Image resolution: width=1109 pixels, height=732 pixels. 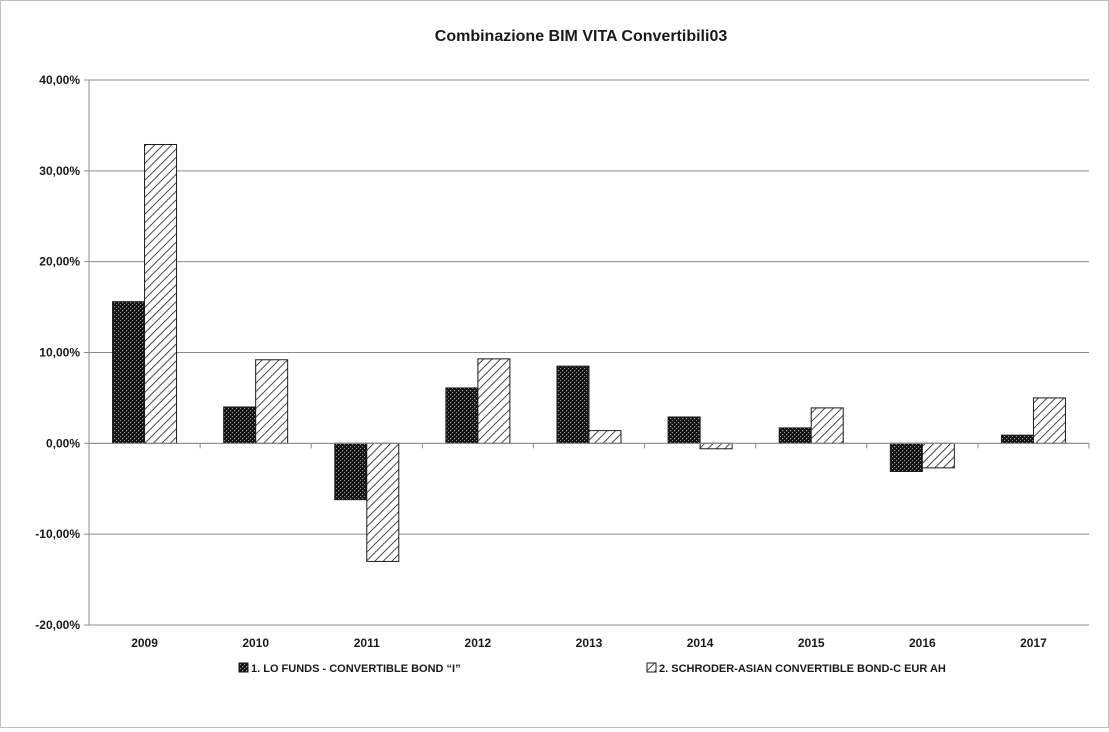 I want to click on legend-label: 1. LO FUNDS - CONVERTIBLE BOND “I”, so click(x=356, y=669).